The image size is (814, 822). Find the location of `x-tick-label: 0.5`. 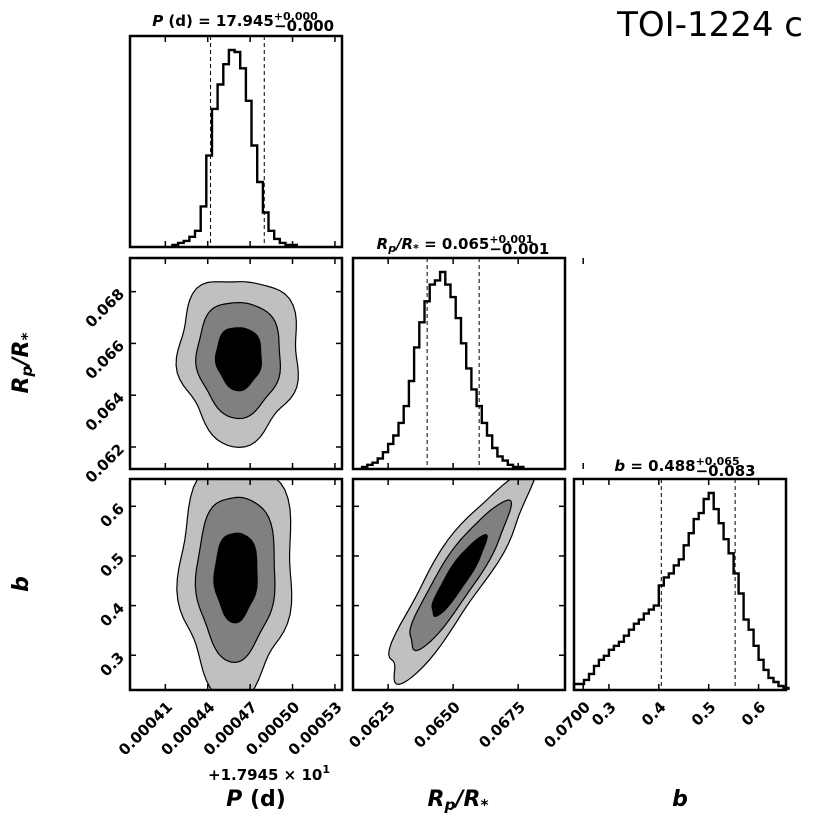

x-tick-label: 0.5 is located at coordinates (704, 714).